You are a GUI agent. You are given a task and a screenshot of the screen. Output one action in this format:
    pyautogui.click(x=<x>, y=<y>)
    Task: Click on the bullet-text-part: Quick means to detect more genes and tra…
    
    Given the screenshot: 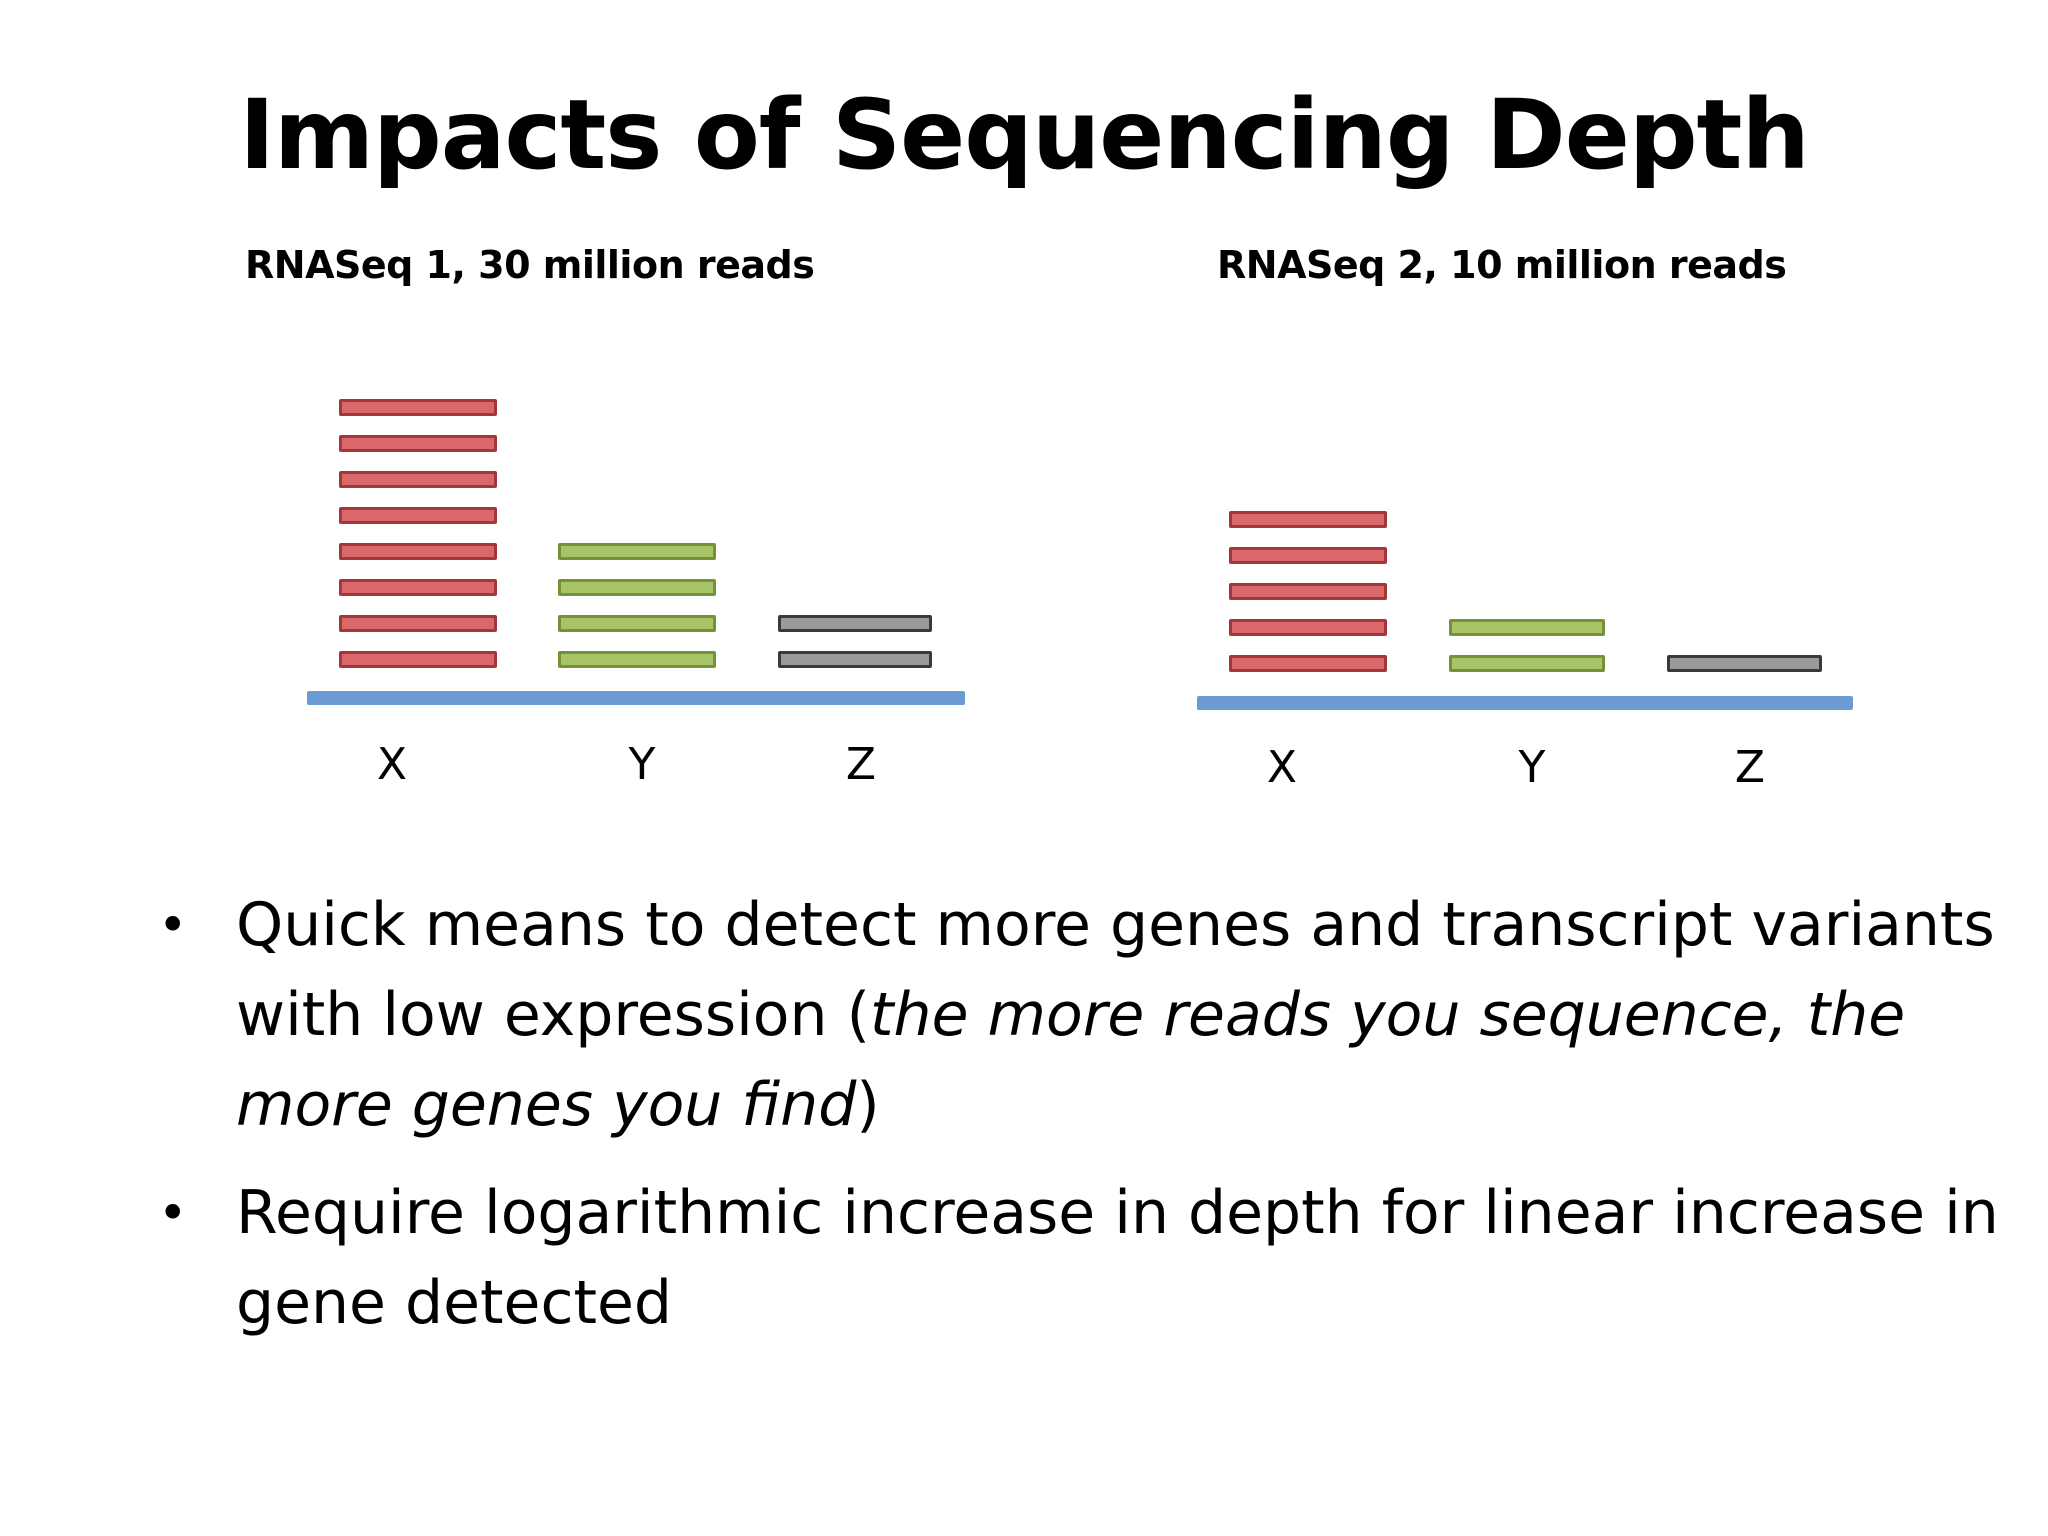 What is the action you would take?
    pyautogui.click(x=1115, y=970)
    